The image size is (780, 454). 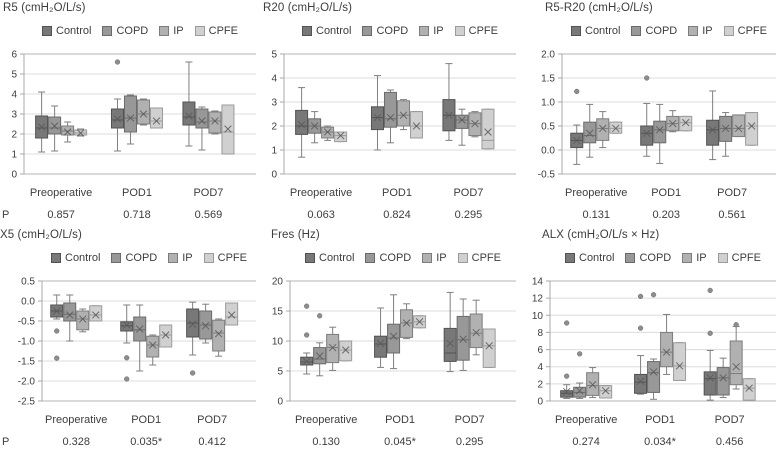 What do you see at coordinates (27, 382) in the screenshot?
I see `y-tick-label: -2.0` at bounding box center [27, 382].